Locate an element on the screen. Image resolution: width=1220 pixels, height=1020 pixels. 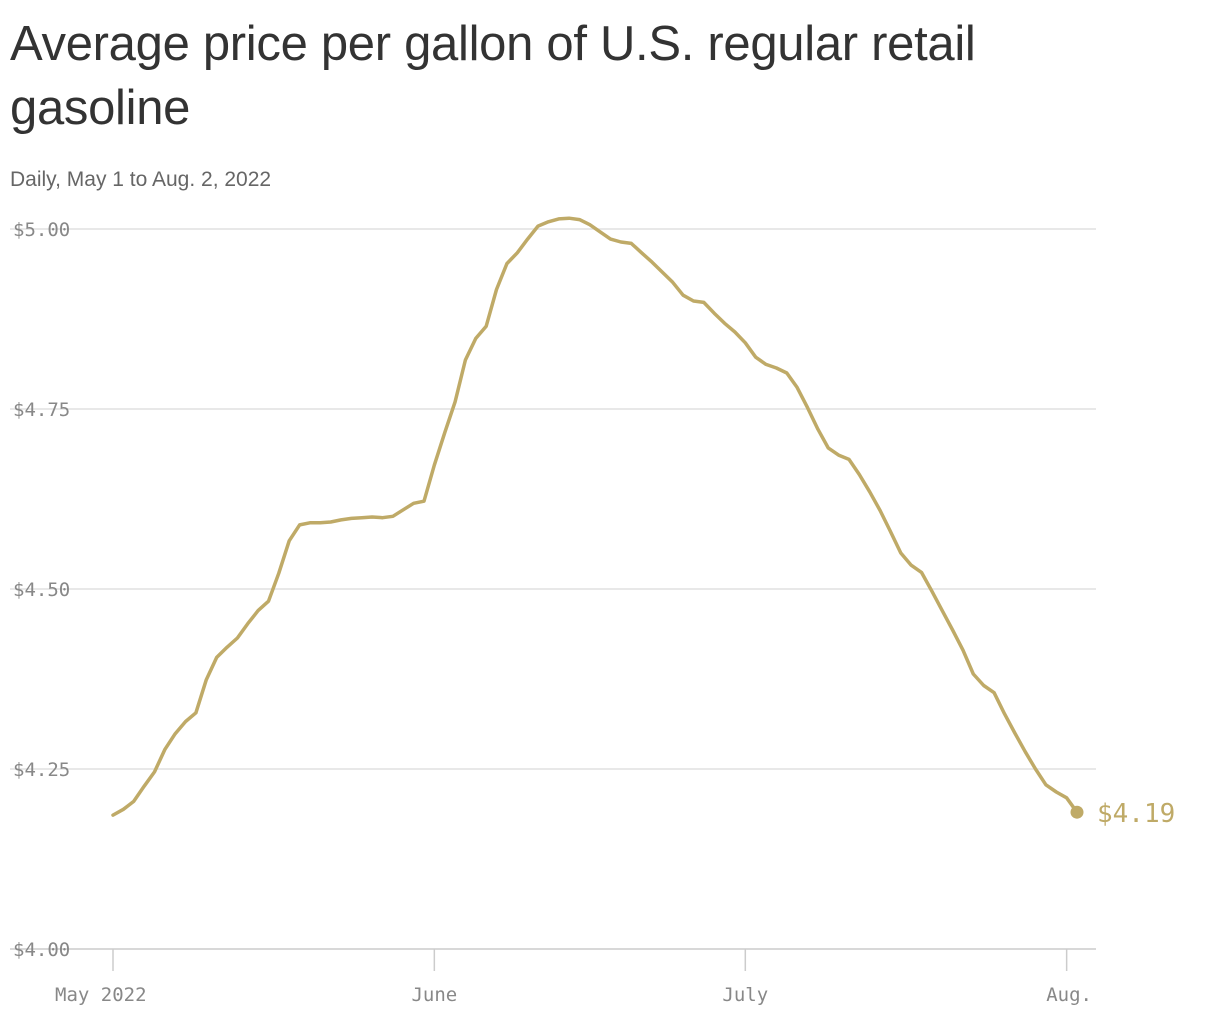
y-tick-label: $4.00 is located at coordinates (41, 950).